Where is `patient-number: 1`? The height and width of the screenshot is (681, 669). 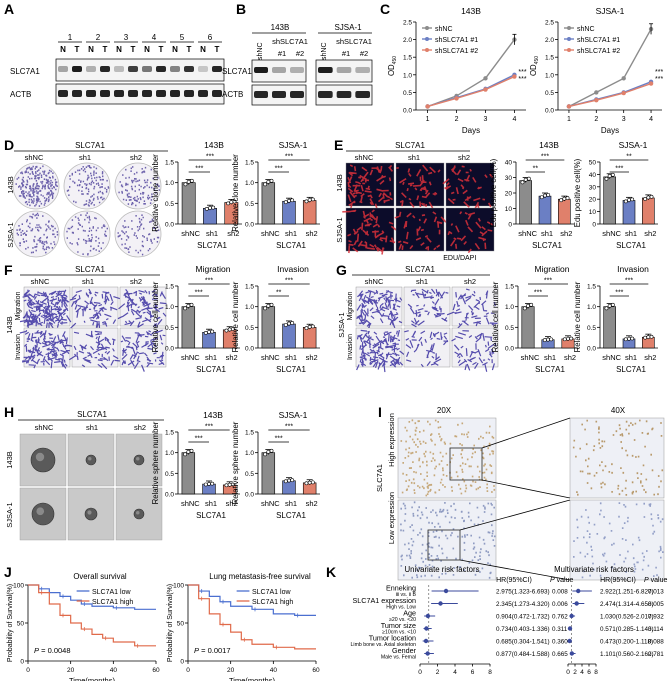 patient-number: 1 is located at coordinates (70, 37).